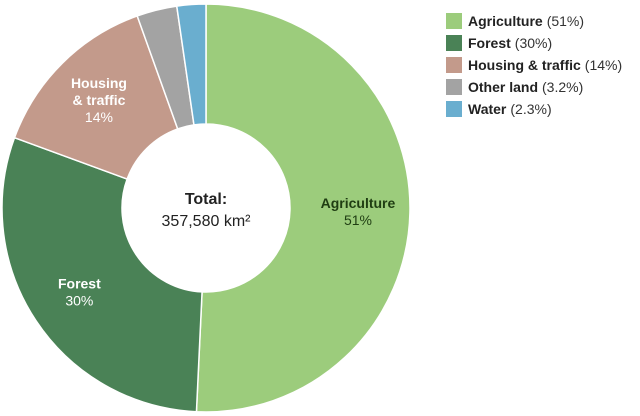 The image size is (640, 416). Describe the element at coordinates (207, 221) in the screenshot. I see `center-total-value: 357,580 km²` at that location.